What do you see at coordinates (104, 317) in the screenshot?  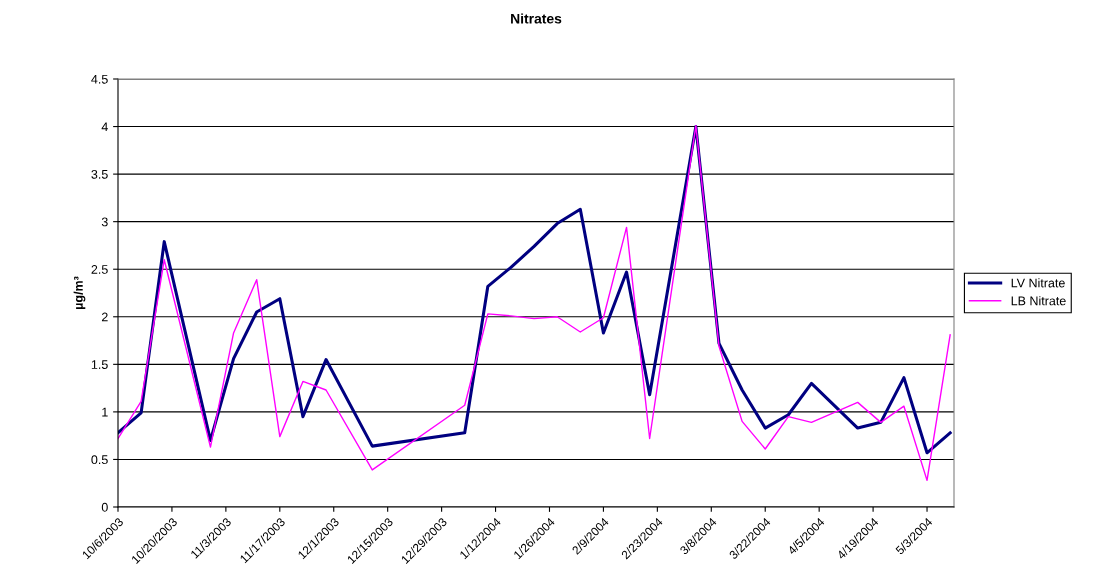 I see `y-tick-label: 2` at bounding box center [104, 317].